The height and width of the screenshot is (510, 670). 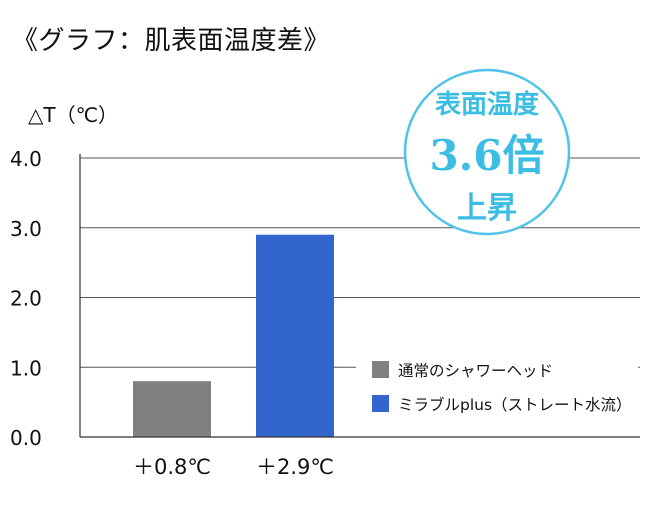 What do you see at coordinates (26, 368) in the screenshot?
I see `y-tick-label: 1.0` at bounding box center [26, 368].